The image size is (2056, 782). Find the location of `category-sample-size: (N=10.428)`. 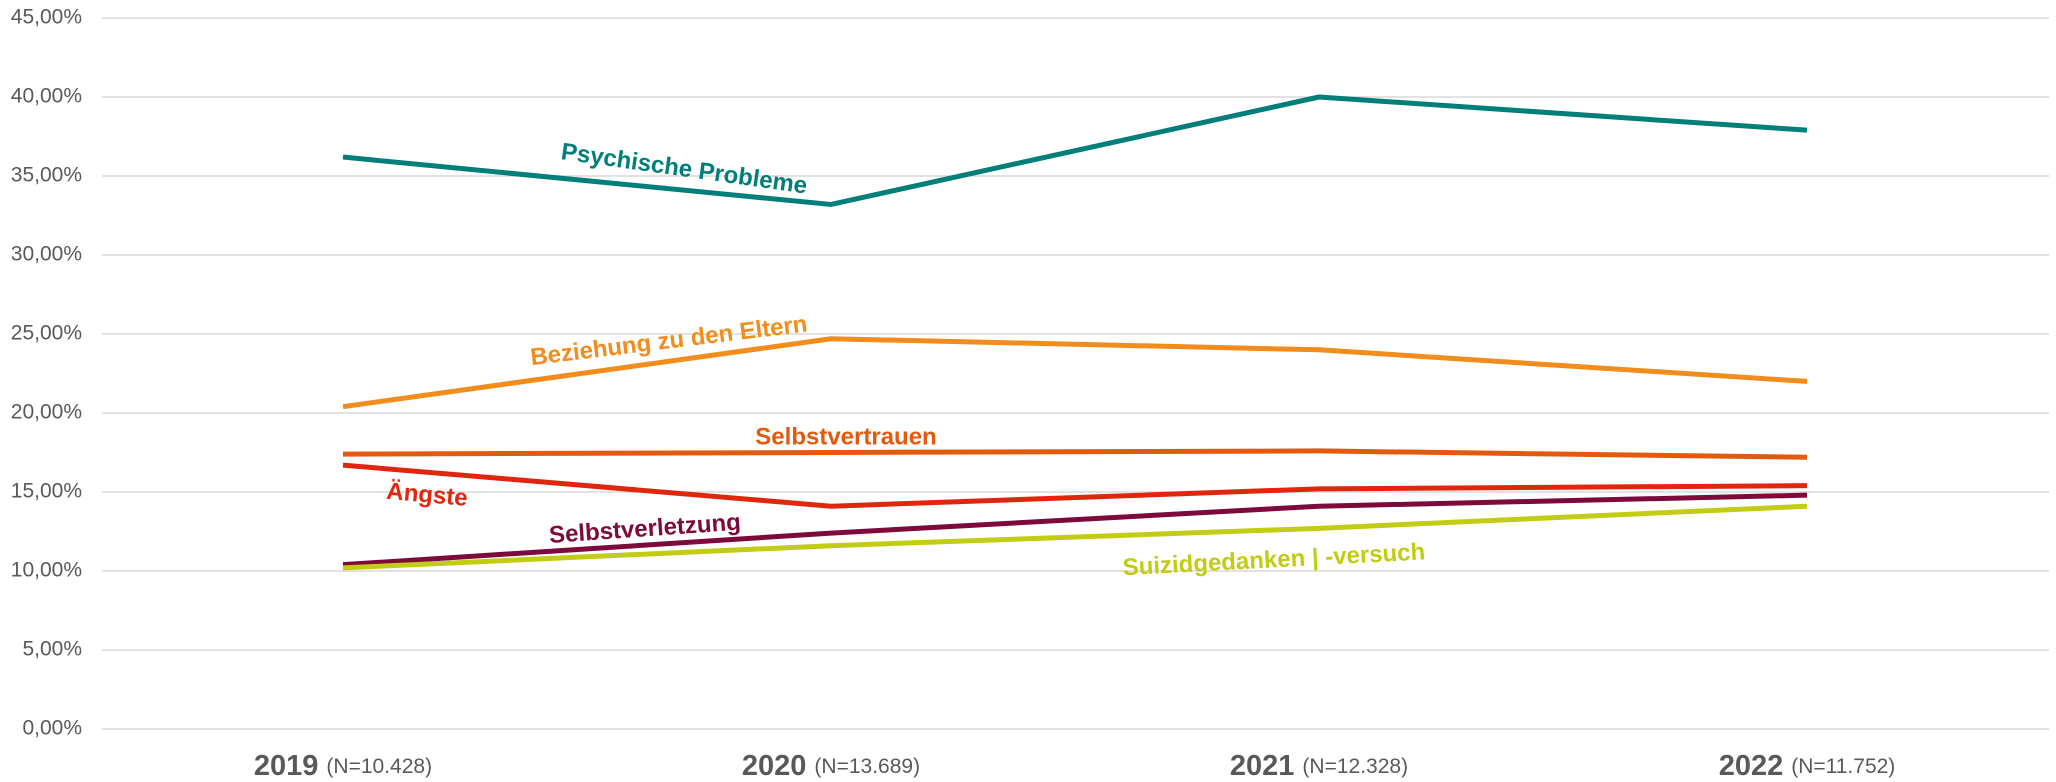

category-sample-size: (N=10.428) is located at coordinates (379, 766).